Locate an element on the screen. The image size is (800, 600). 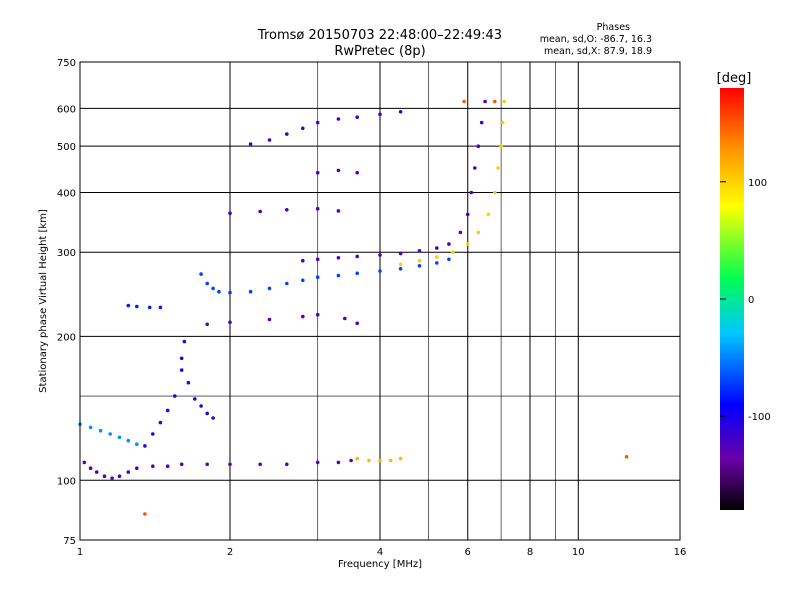
x-axis-ticks: 1 2 4 6 8 10 16 is located at coordinates (382, 552).